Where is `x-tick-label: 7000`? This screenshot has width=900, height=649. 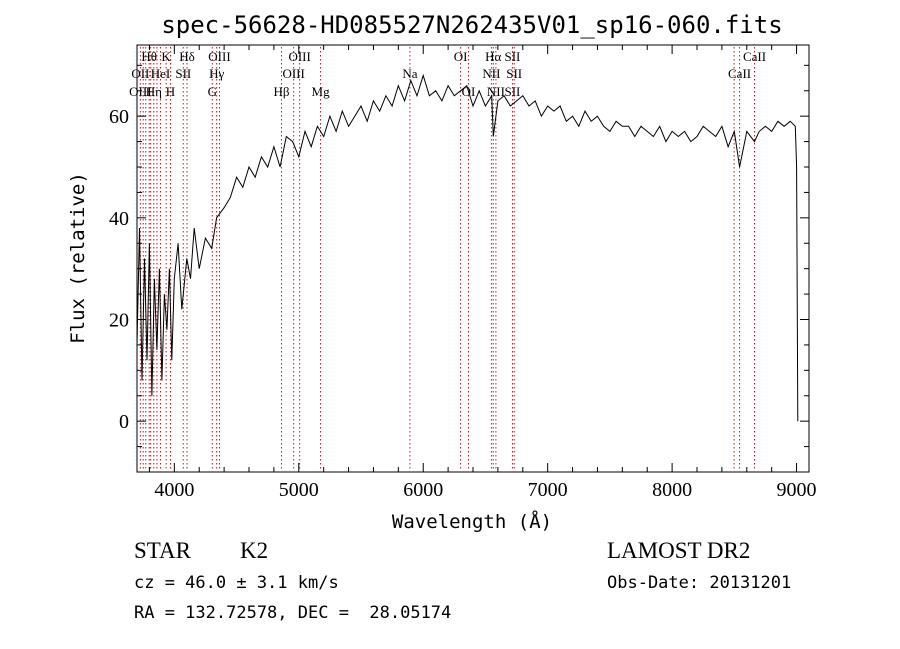 x-tick-label: 7000 is located at coordinates (548, 490).